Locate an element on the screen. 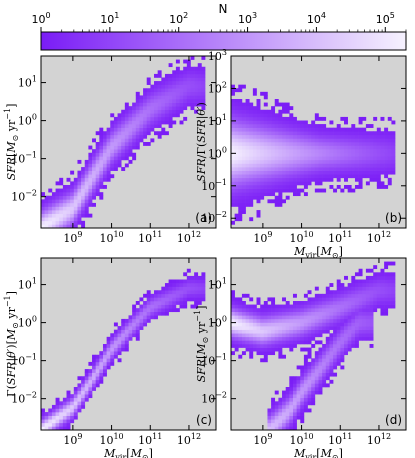 This screenshot has width=415, height=458. x-tick-label: 1010 is located at coordinates (301, 237).